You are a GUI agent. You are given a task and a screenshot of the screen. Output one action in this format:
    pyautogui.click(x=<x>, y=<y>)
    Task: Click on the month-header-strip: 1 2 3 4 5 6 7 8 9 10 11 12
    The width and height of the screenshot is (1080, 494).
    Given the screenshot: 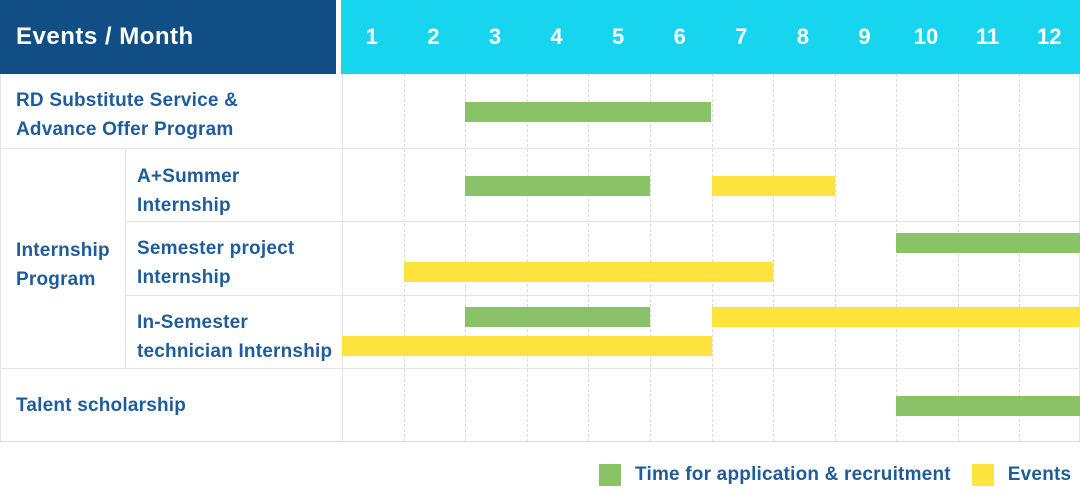 What is the action you would take?
    pyautogui.click(x=710, y=37)
    